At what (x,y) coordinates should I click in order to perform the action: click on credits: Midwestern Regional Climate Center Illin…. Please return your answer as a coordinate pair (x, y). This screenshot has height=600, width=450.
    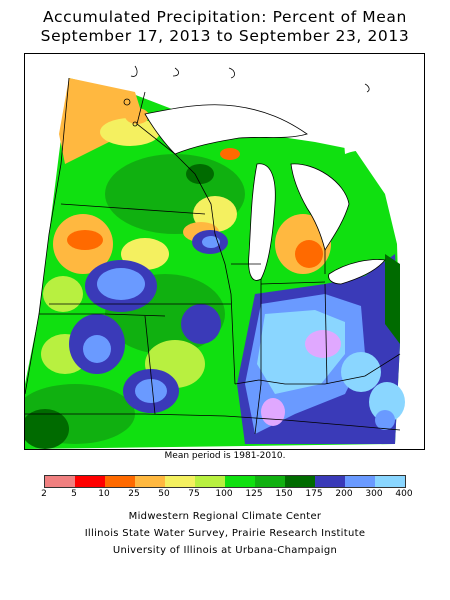
    Looking at the image, I should click on (225, 533).